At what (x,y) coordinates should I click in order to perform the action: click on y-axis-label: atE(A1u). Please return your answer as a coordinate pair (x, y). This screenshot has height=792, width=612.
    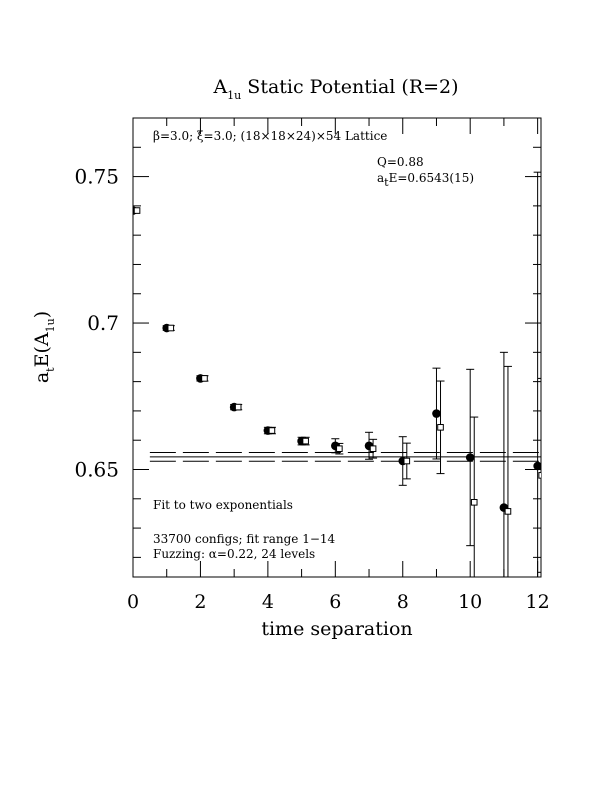
    Looking at the image, I should click on (44, 347).